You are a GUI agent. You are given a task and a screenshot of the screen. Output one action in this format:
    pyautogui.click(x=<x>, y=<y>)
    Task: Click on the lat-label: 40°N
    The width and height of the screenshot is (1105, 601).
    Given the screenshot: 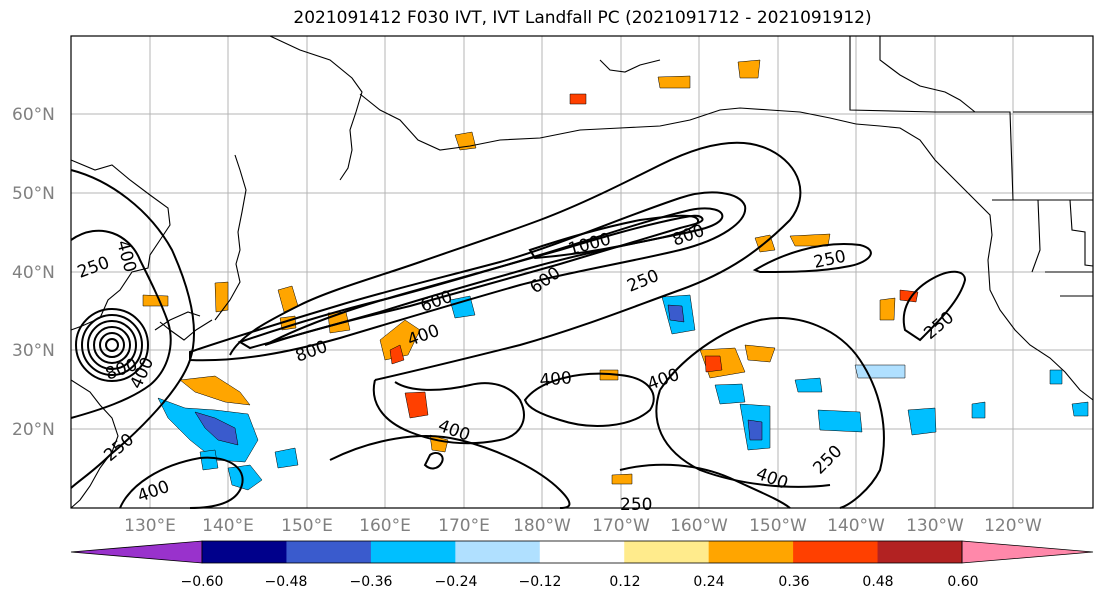 What is the action you would take?
    pyautogui.click(x=33, y=273)
    